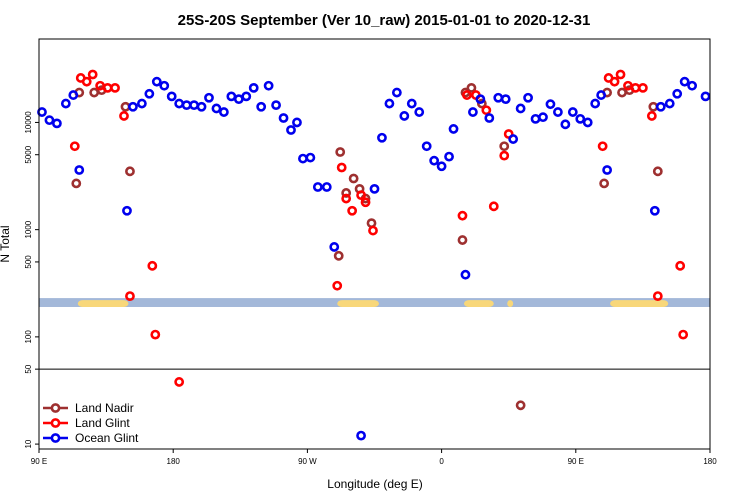  I want to click on legend-marker-ocean-glint, so click(55, 438).